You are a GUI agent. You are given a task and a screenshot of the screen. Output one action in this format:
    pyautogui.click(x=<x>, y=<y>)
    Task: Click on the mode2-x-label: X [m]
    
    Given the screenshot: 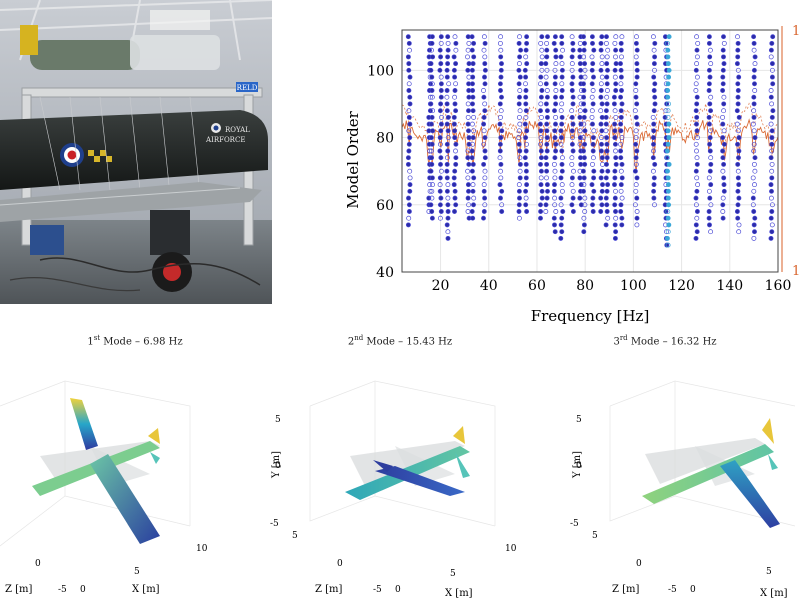 What is the action you would take?
    pyautogui.click(x=459, y=593)
    